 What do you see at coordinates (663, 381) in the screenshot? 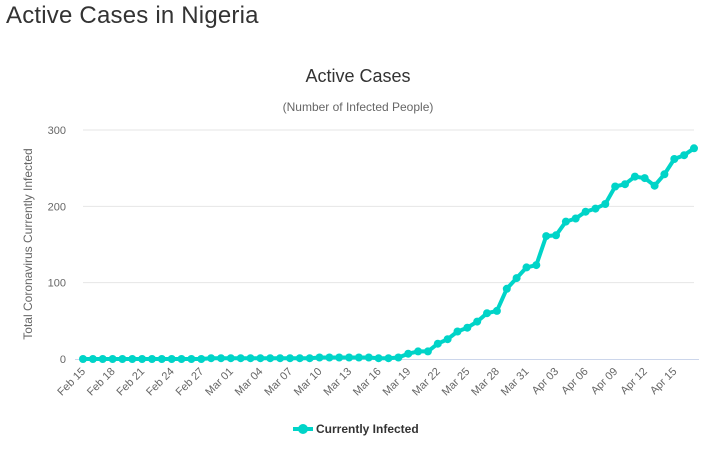
I see `x-tick-label: Apr 15` at bounding box center [663, 381].